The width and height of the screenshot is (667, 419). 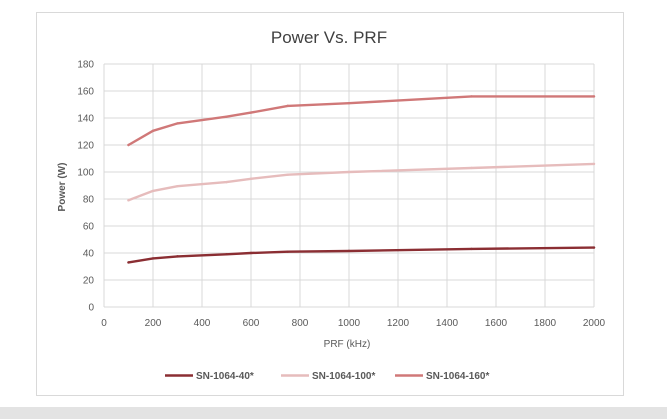 I want to click on legend-label: SN-1064-160*, so click(x=457, y=376).